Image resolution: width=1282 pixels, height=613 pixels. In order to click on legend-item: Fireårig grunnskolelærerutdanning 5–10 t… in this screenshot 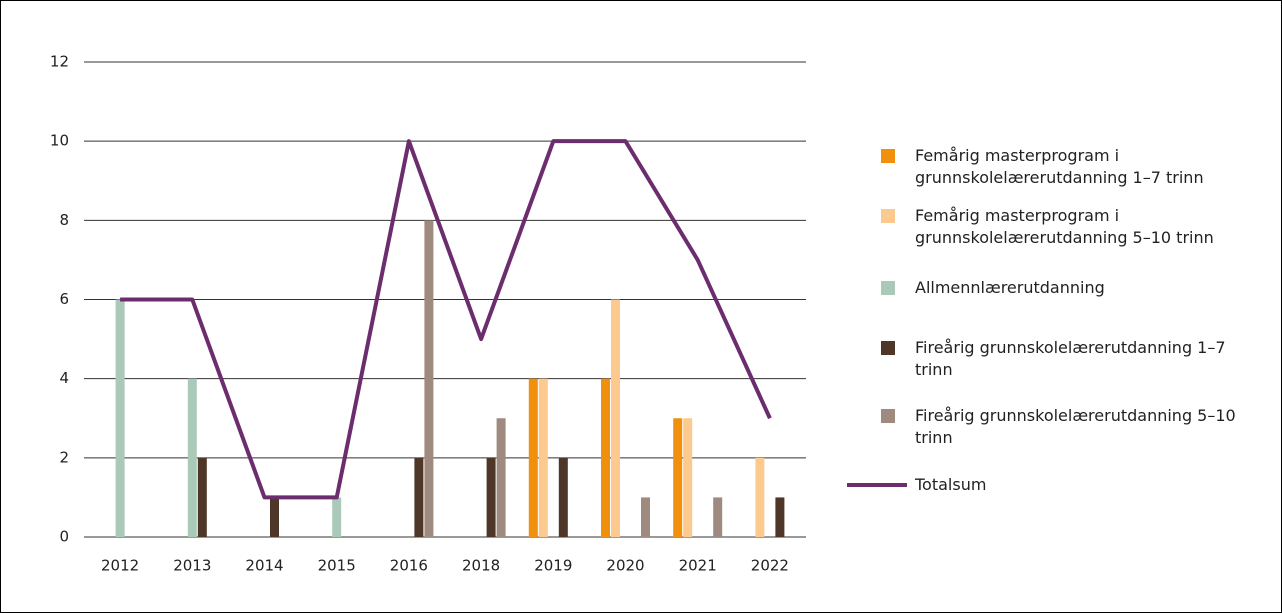, I will do `click(1068, 427)`.